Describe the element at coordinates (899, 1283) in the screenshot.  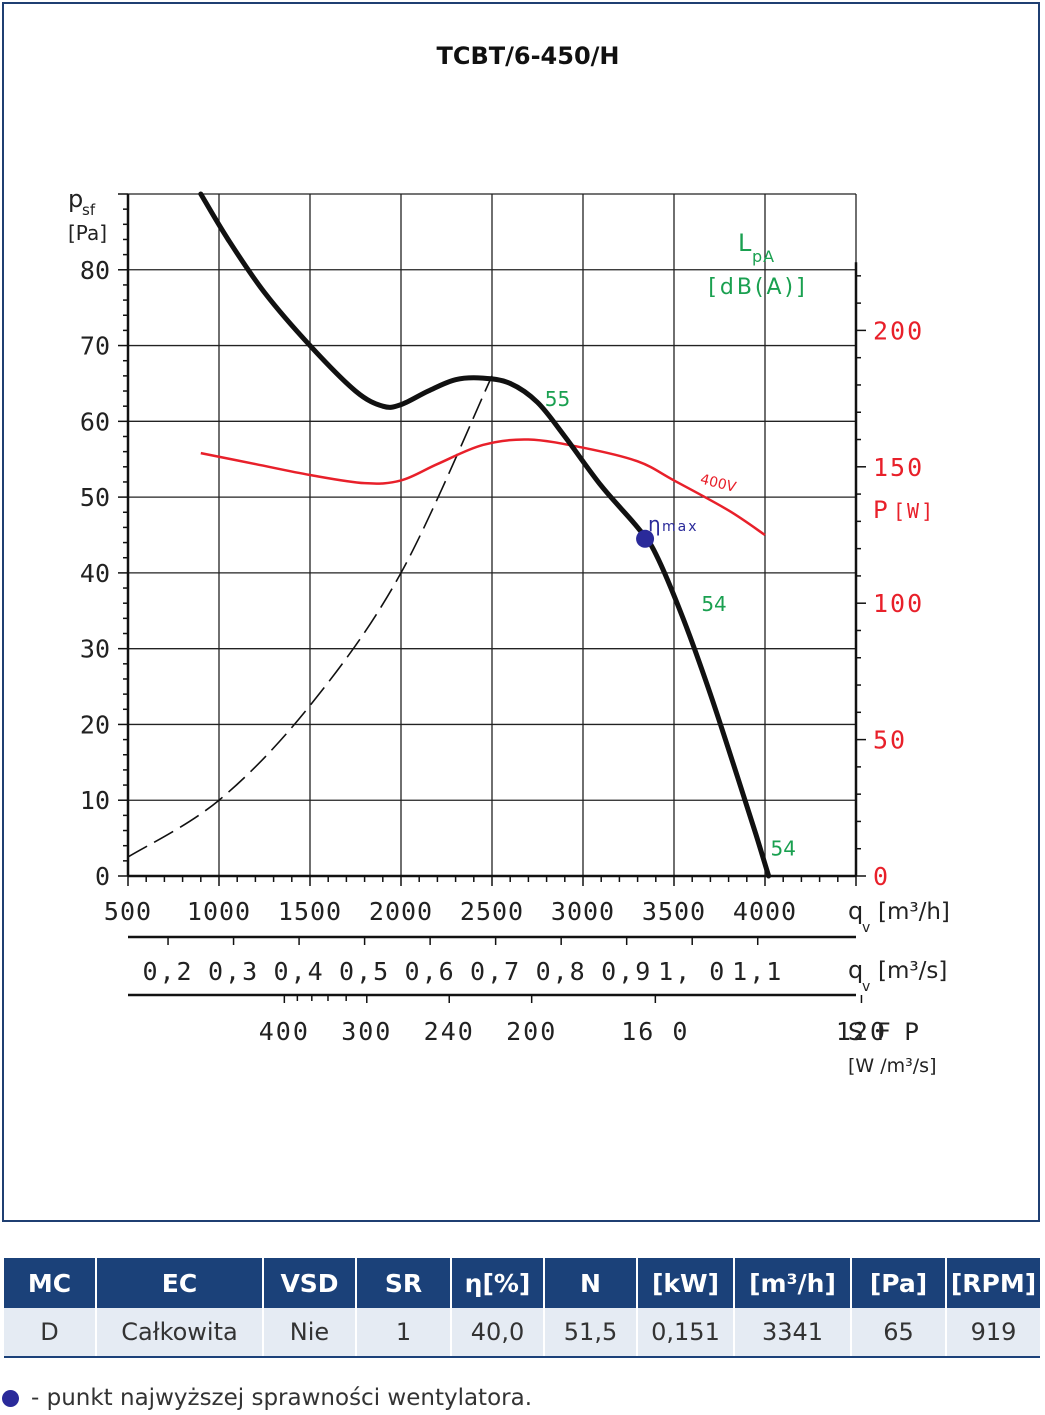
I see `header-pa: [Pa]` at that location.